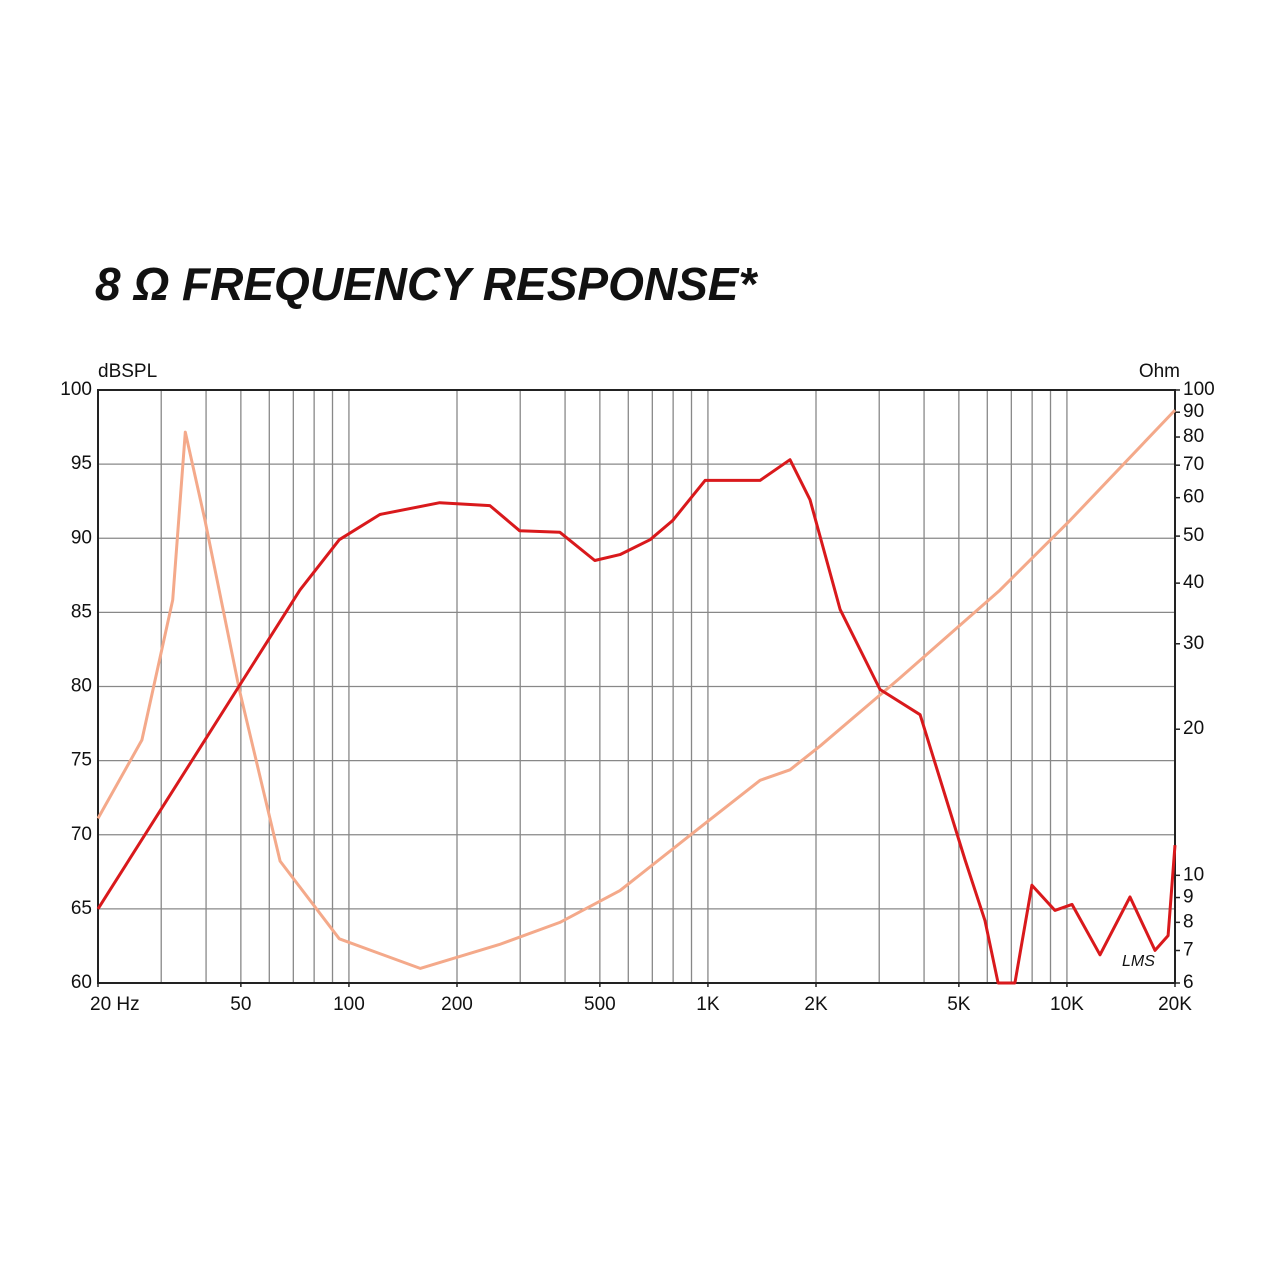 This screenshot has height=1285, width=1280. What do you see at coordinates (349, 1004) in the screenshot?
I see `x-tick-label: 100` at bounding box center [349, 1004].